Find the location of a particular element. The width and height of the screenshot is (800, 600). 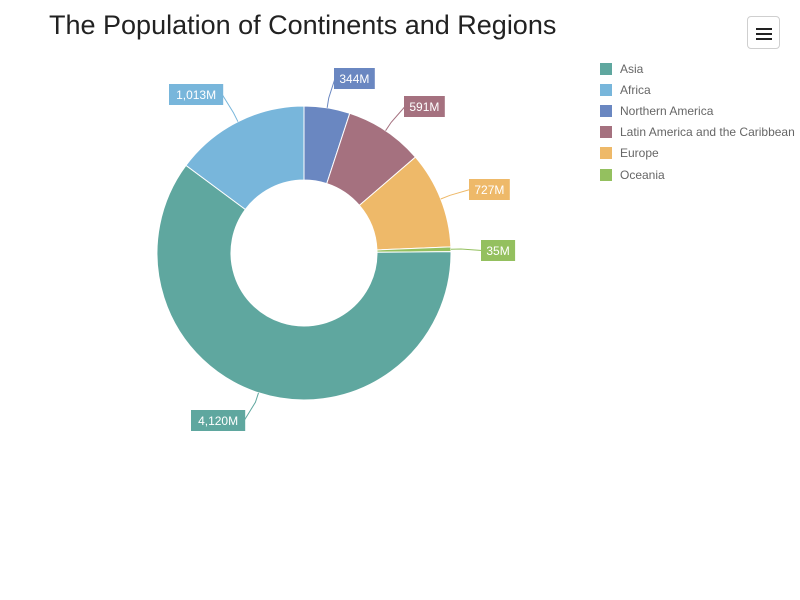

legend-label: Europe is located at coordinates (639, 153).